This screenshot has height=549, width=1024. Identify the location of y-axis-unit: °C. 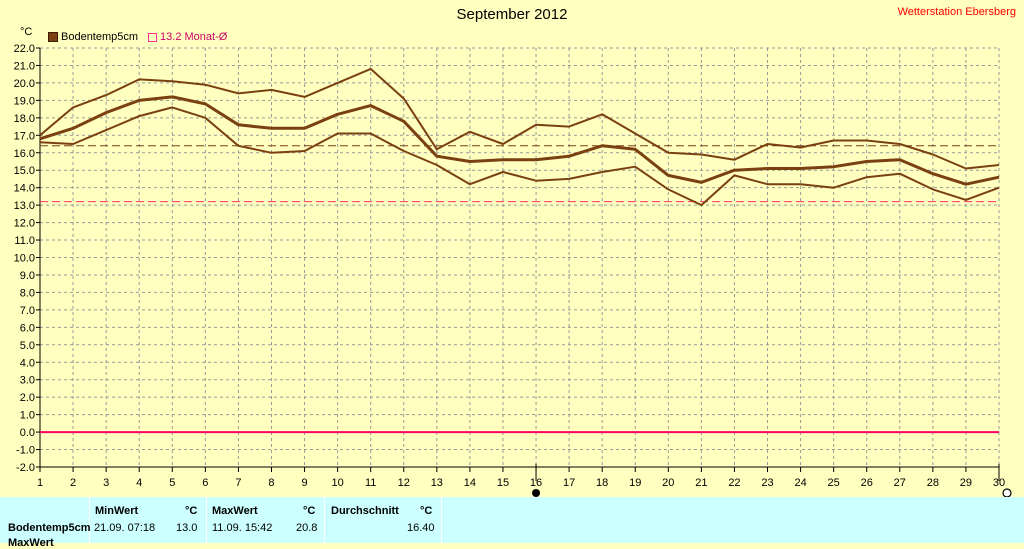
(26, 32).